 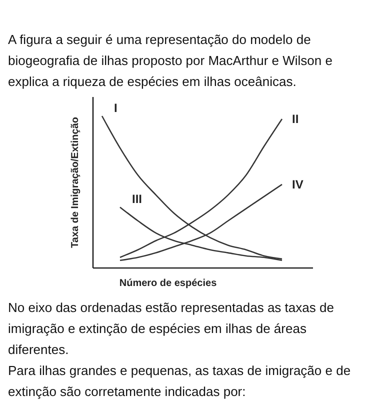 What do you see at coordinates (179, 381) in the screenshot?
I see `text: Para ilhas grandes e pequenas, as taxas de imigração e de extinção são corretamente indicadas por:` at bounding box center [179, 381].